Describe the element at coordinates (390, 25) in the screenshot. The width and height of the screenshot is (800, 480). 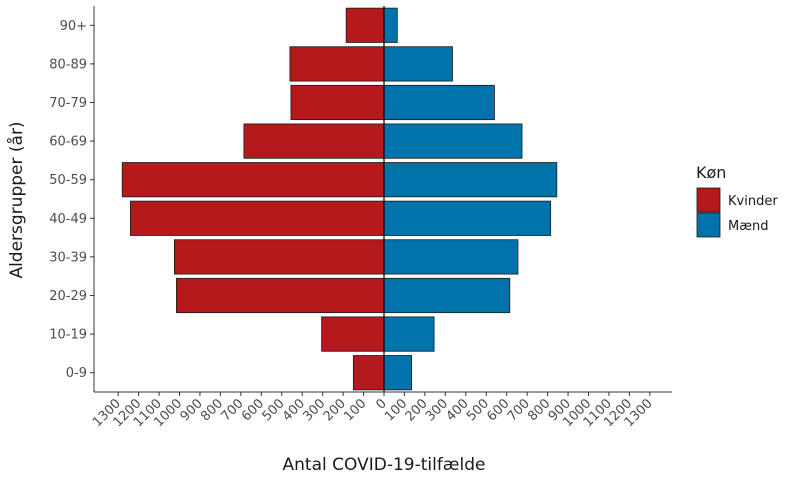
I see `bar-maend-90+` at that location.